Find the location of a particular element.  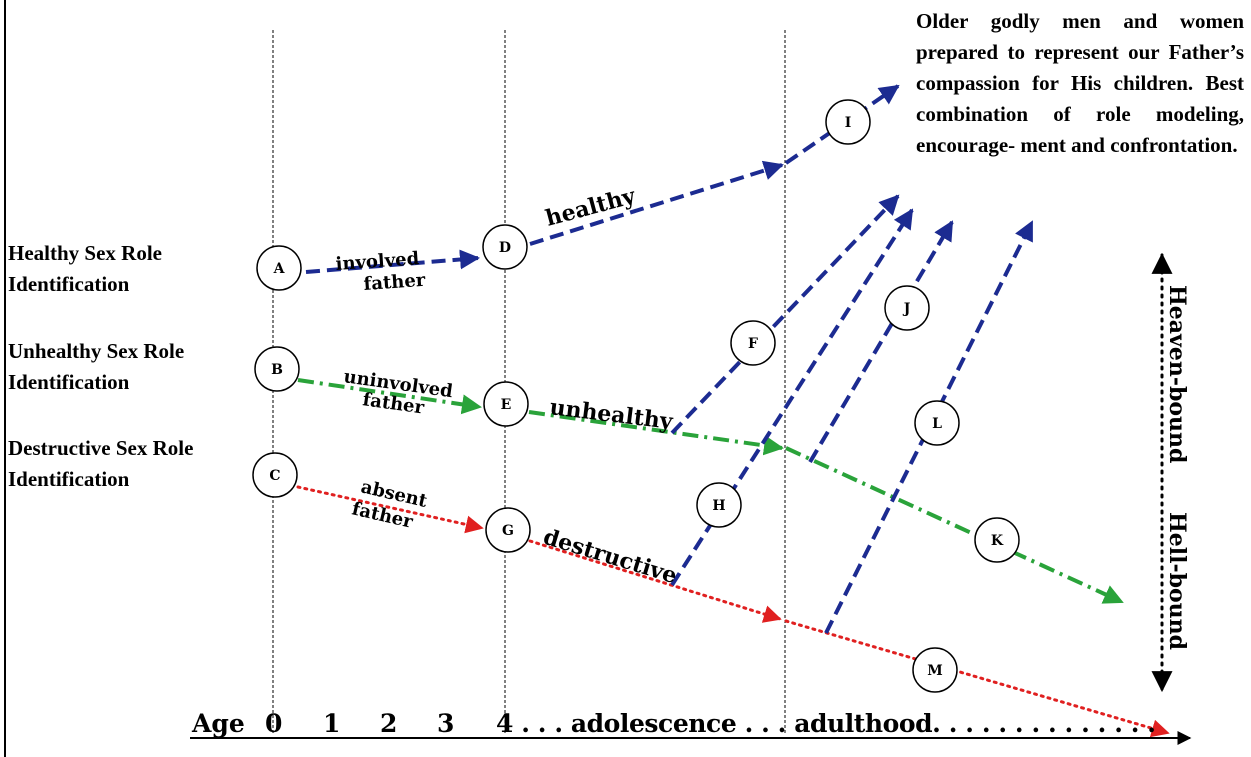

node-k-label: K is located at coordinates (997, 541).